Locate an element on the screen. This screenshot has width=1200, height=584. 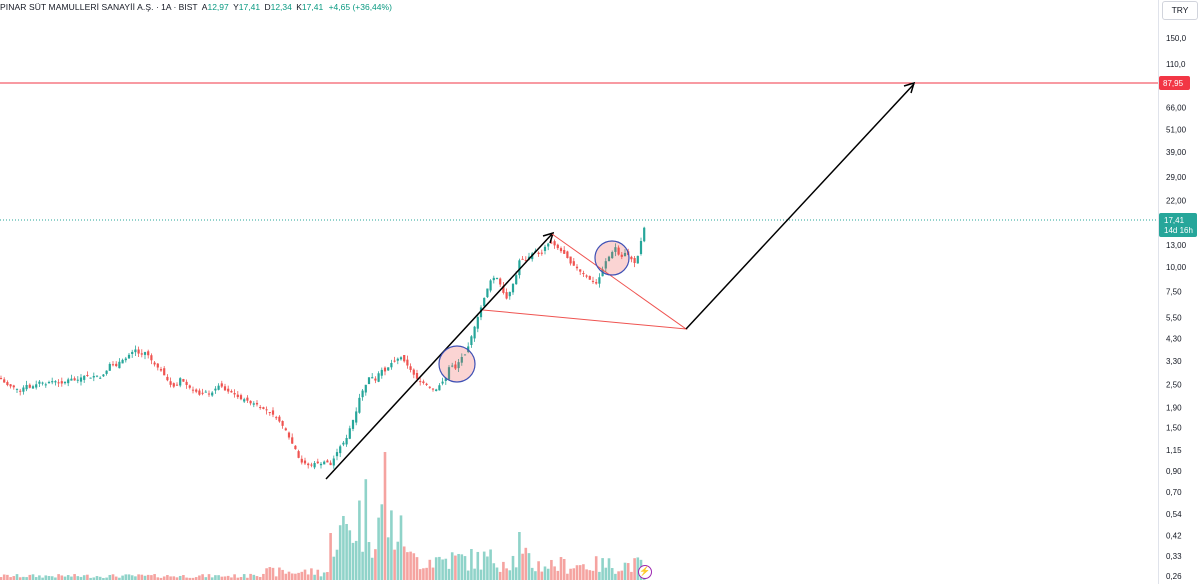
interval: 1A is located at coordinates (166, 7).